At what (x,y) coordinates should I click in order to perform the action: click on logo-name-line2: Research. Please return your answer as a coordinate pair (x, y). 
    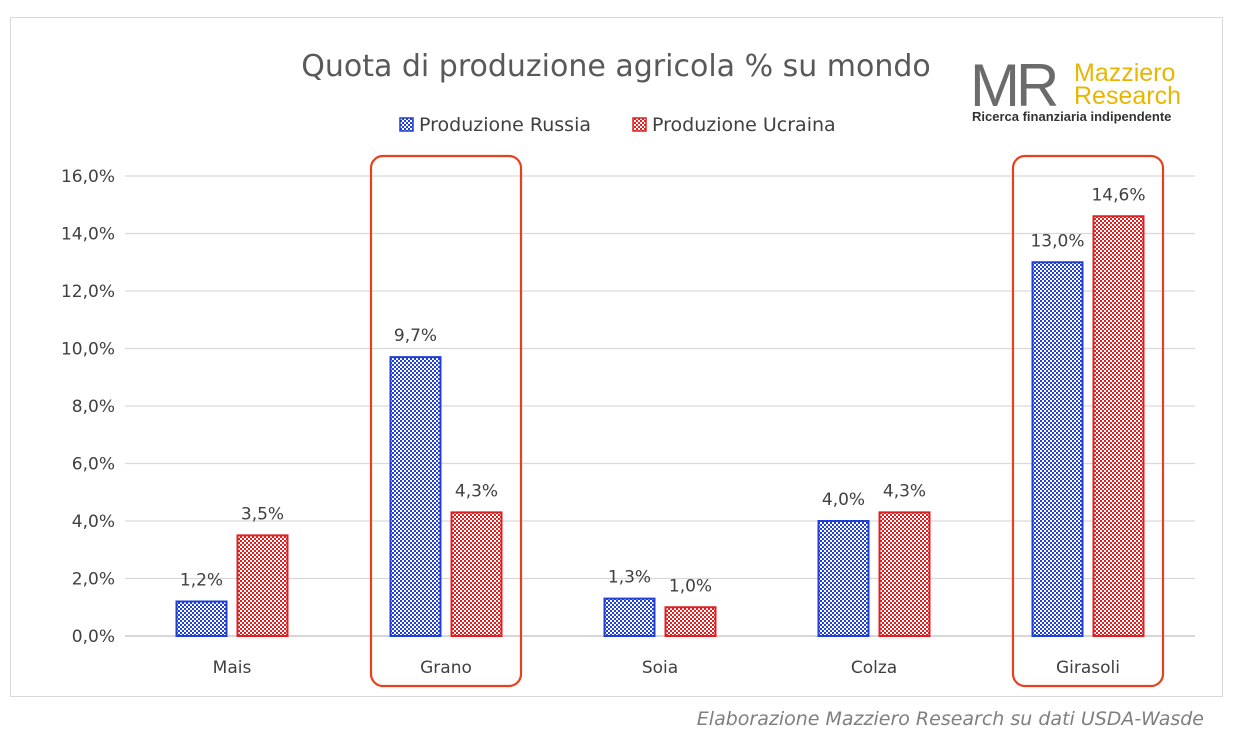
    Looking at the image, I should click on (1127, 96).